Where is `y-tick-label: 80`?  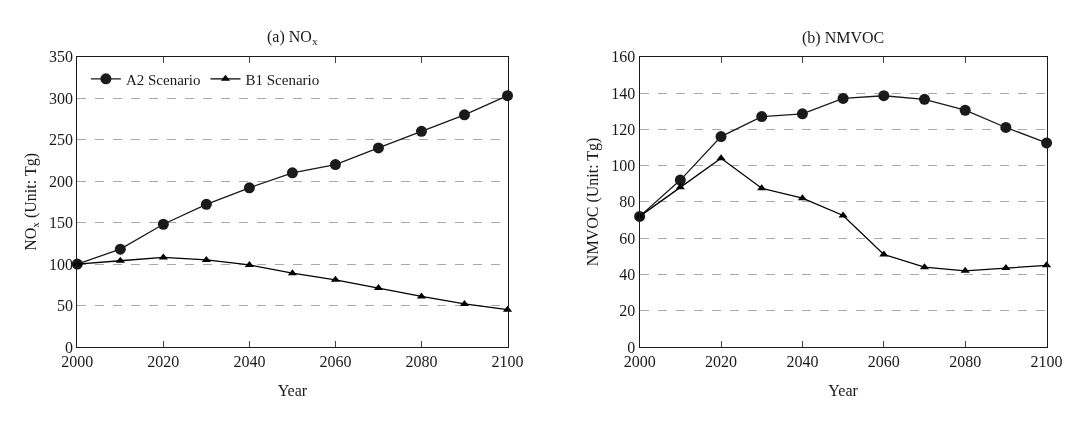
y-tick-label: 80 is located at coordinates (627, 202).